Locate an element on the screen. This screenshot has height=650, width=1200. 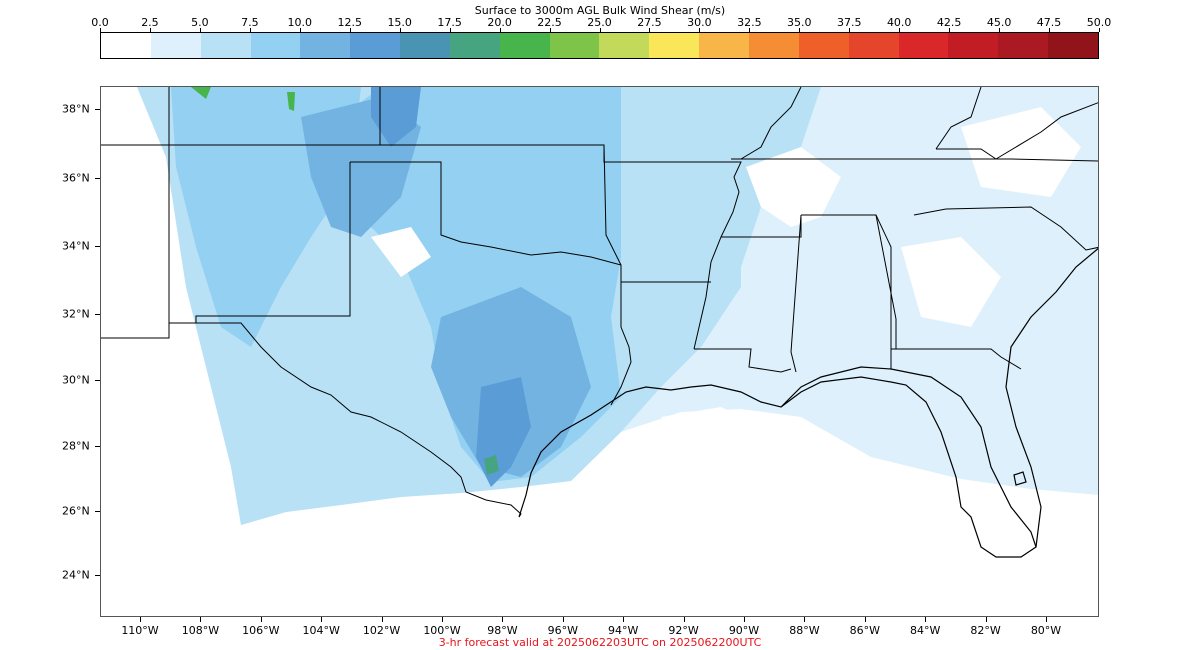
longitude-label: 98°W is located at coordinates (502, 630).